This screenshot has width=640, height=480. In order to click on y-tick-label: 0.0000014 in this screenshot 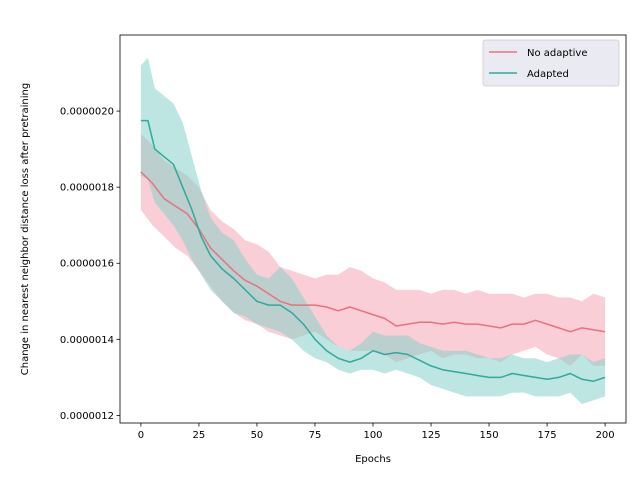, I will do `click(87, 340)`.